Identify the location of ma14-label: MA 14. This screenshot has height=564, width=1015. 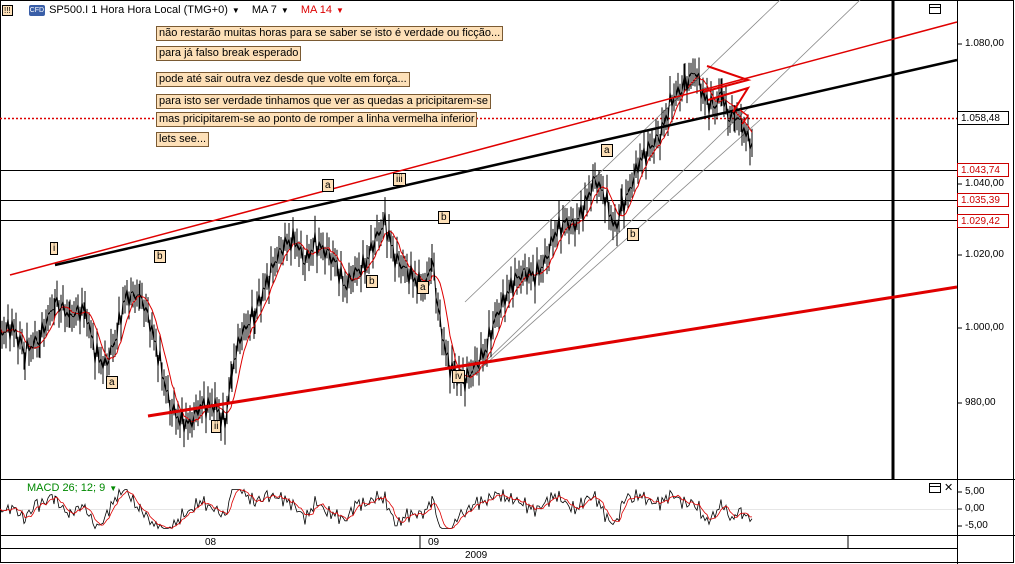
(316, 10).